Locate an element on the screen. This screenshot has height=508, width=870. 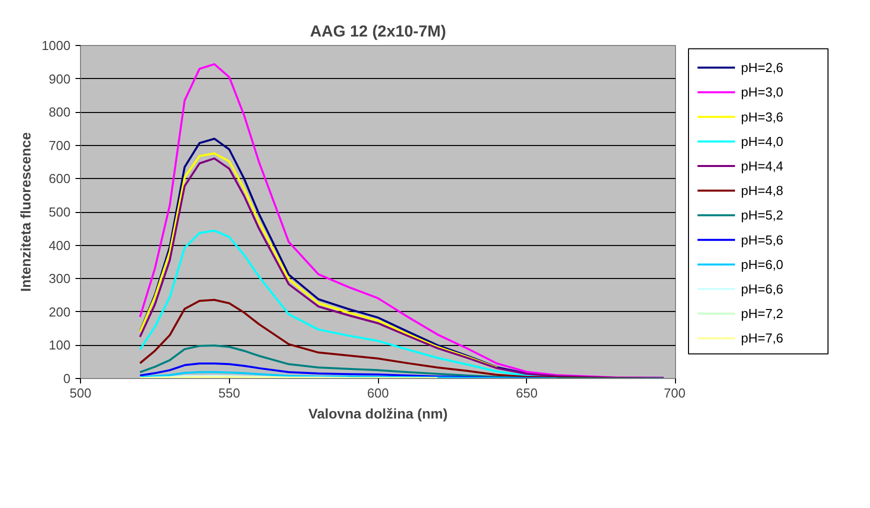
y-tick-label: 0 is located at coordinates (67, 378).